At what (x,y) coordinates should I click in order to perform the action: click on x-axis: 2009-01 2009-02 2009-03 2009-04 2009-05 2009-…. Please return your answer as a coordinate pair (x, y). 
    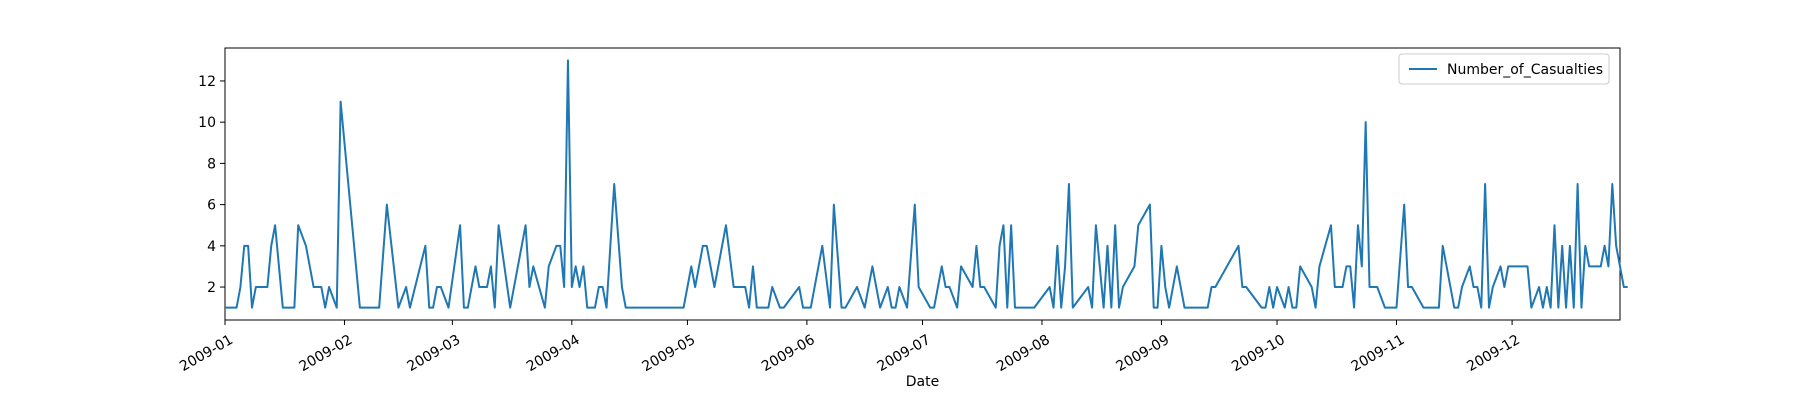
    Looking at the image, I should click on (850, 347).